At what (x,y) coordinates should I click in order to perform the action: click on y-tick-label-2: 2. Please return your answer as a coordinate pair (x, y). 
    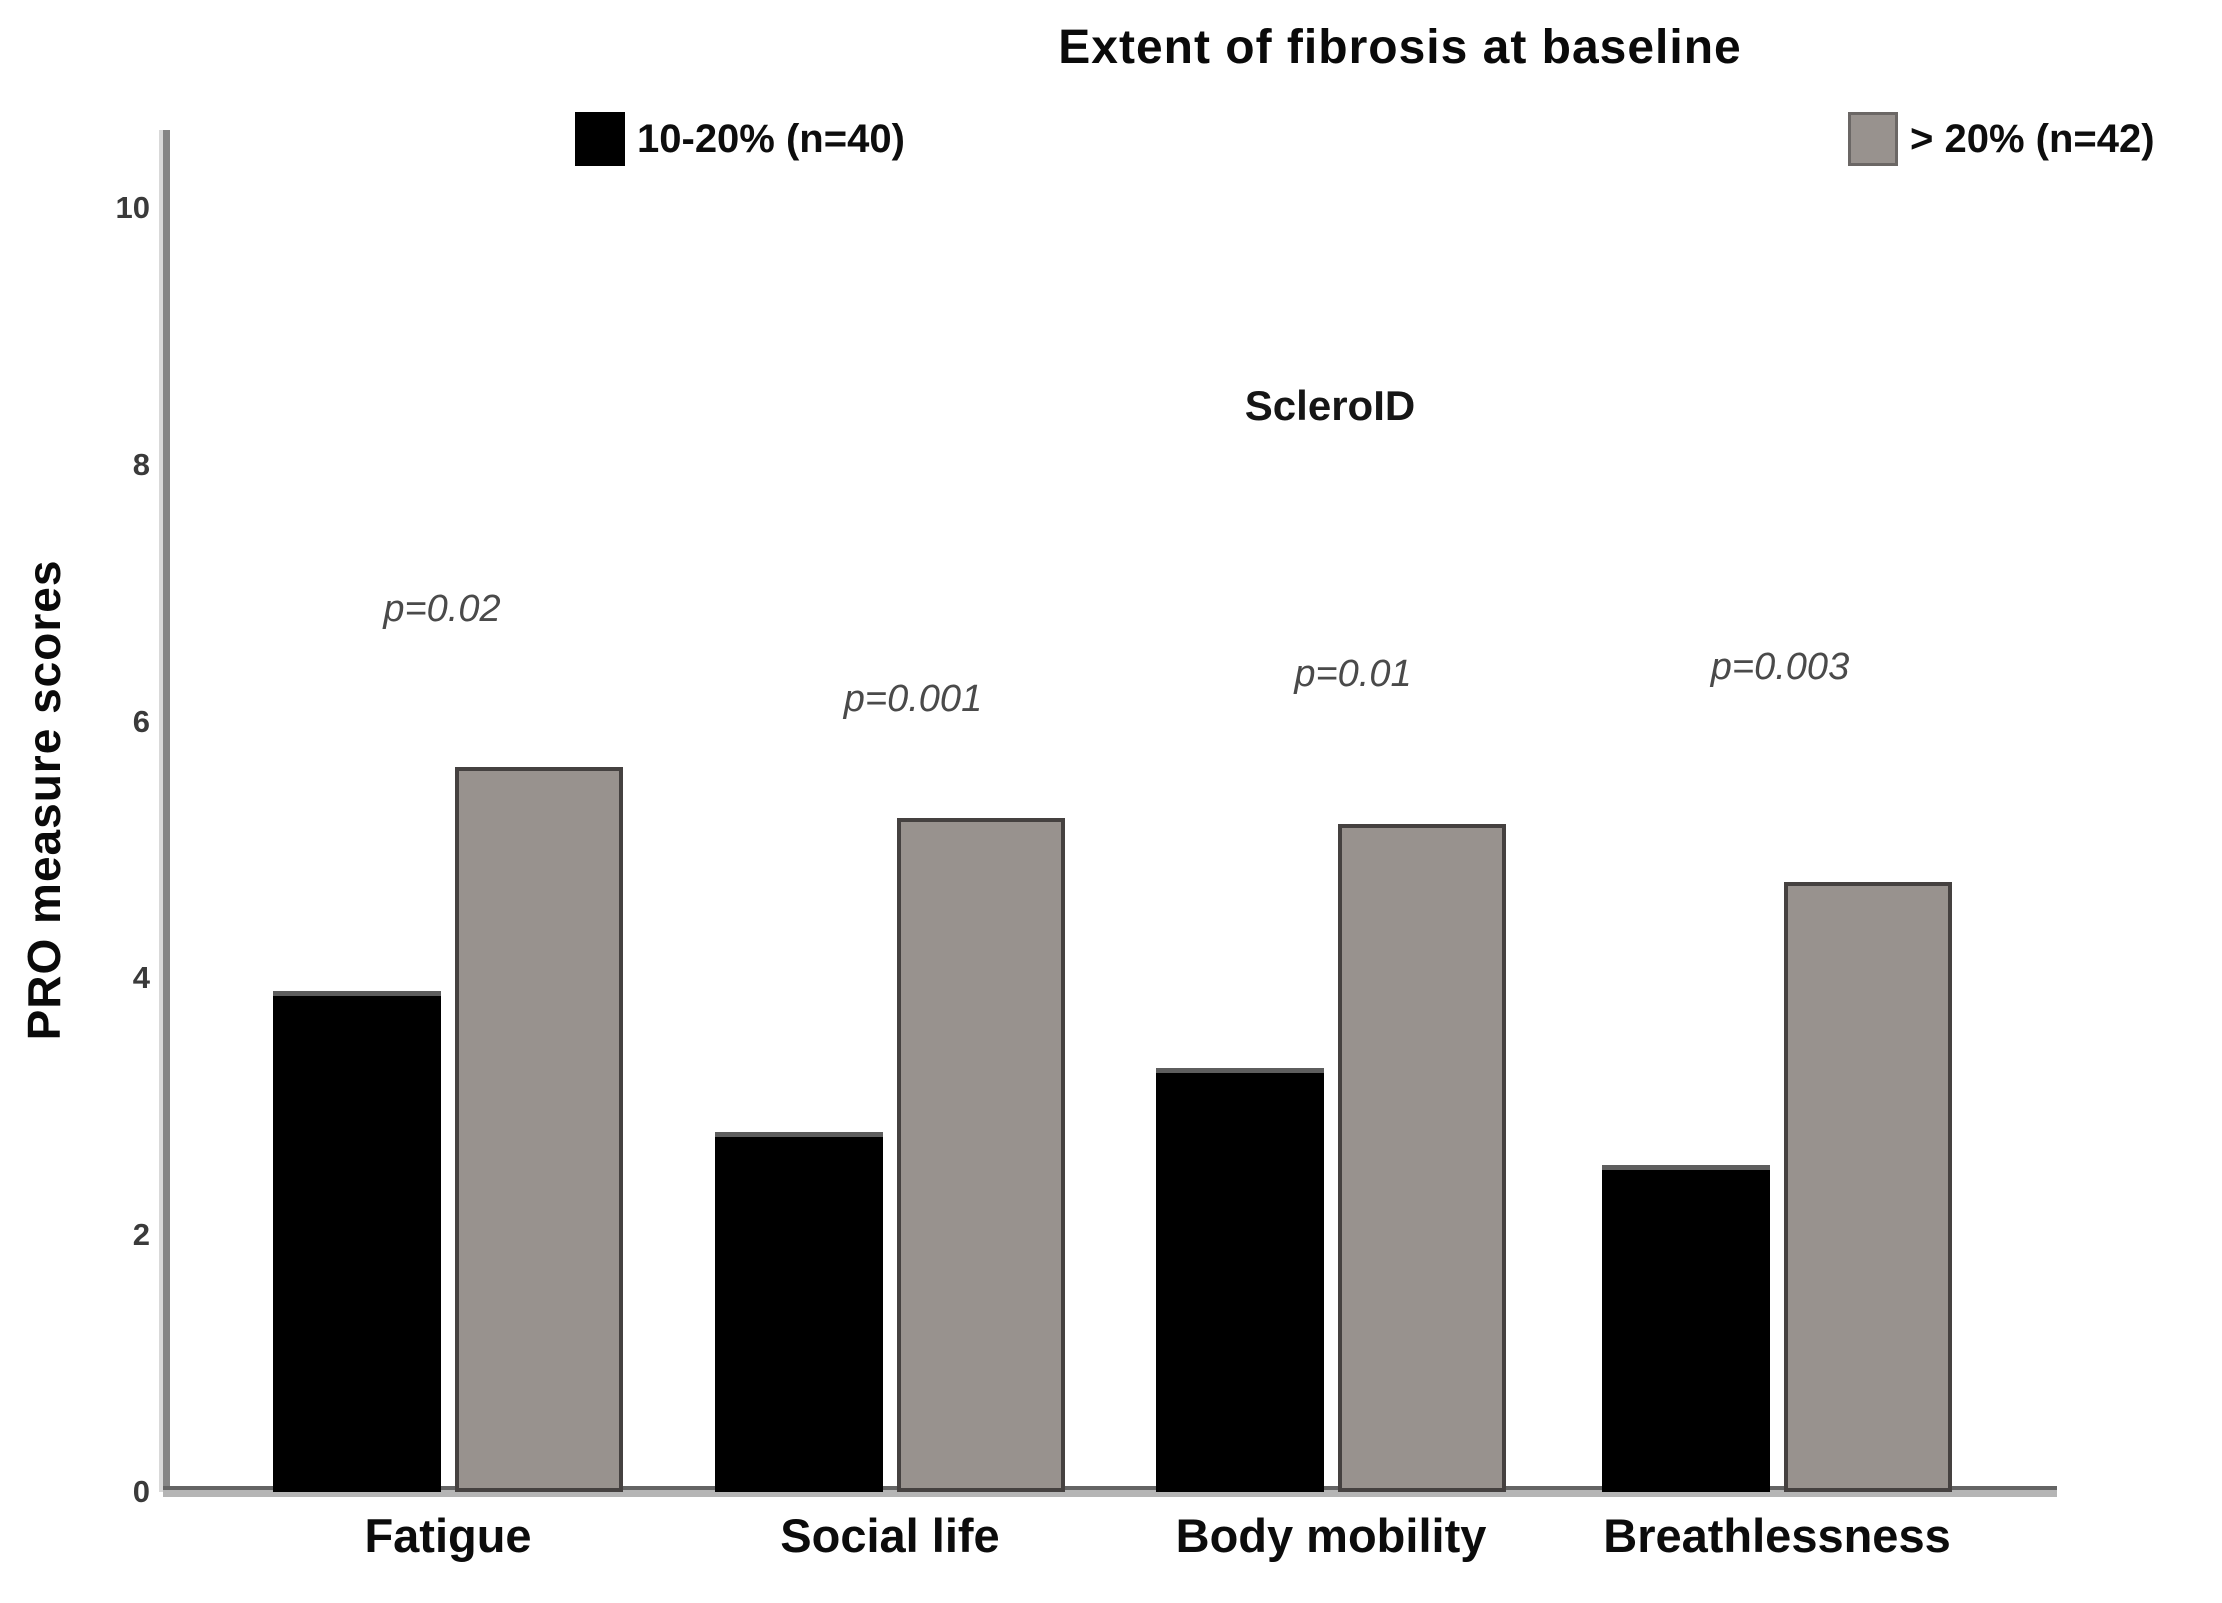
    Looking at the image, I should click on (141, 1235).